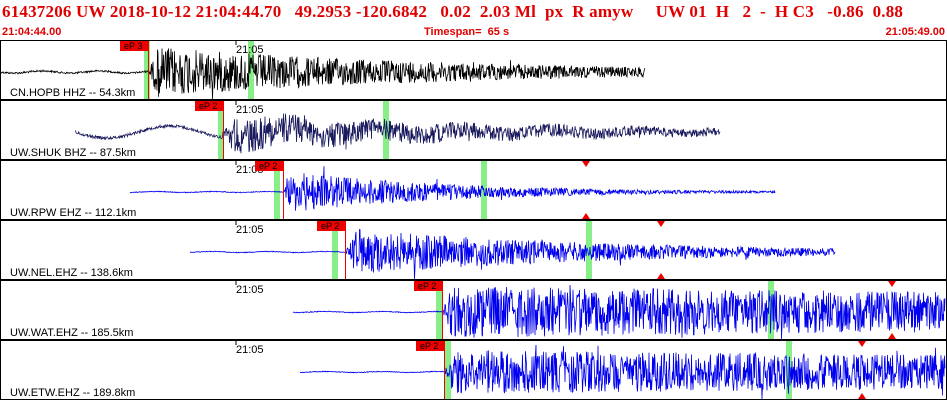  What do you see at coordinates (71, 333) in the screenshot?
I see `station-label: UW.WAT.EHZ -- 185.5km` at bounding box center [71, 333].